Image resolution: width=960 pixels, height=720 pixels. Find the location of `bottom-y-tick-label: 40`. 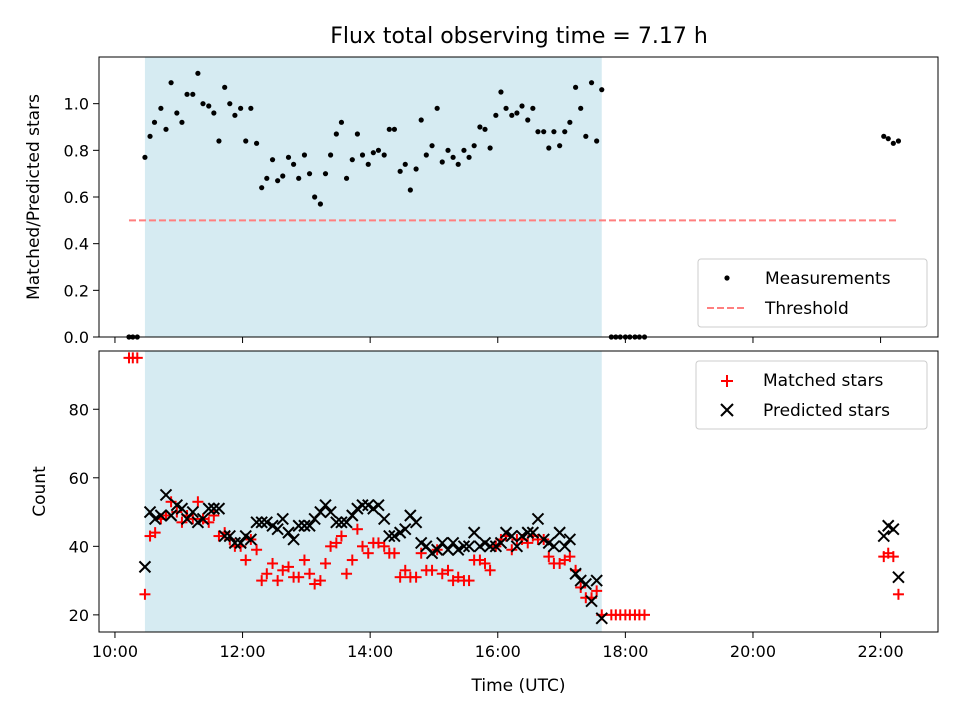

bottom-y-tick-label: 40 is located at coordinates (79, 546).